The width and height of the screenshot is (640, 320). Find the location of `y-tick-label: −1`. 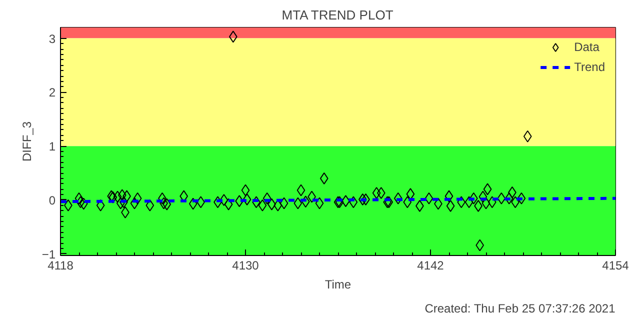

y-tick-label: −1 is located at coordinates (49, 254).